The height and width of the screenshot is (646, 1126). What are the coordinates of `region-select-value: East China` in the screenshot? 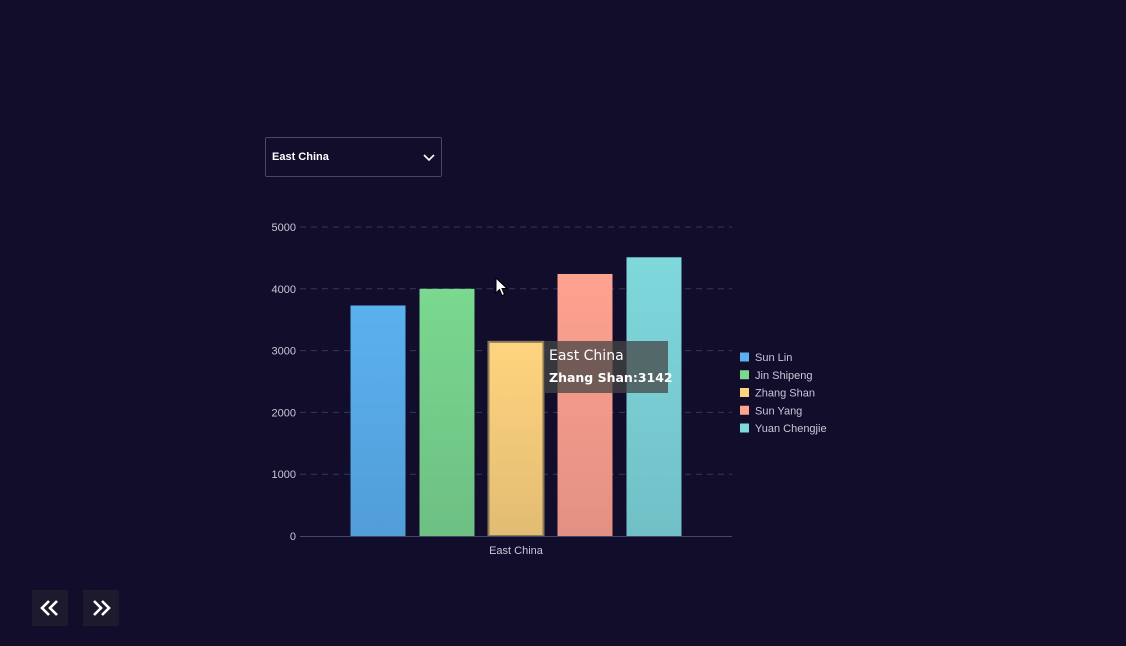 It's located at (300, 157).